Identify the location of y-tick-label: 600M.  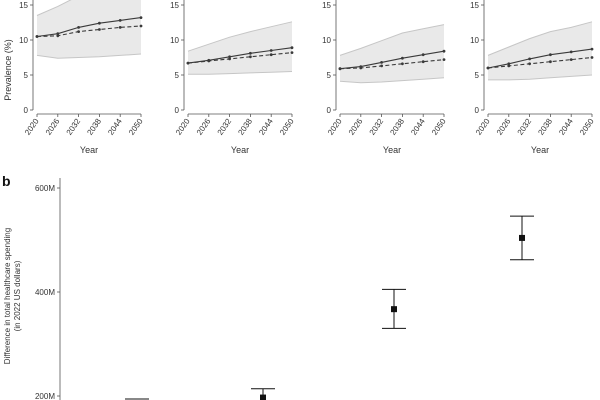
(45, 188).